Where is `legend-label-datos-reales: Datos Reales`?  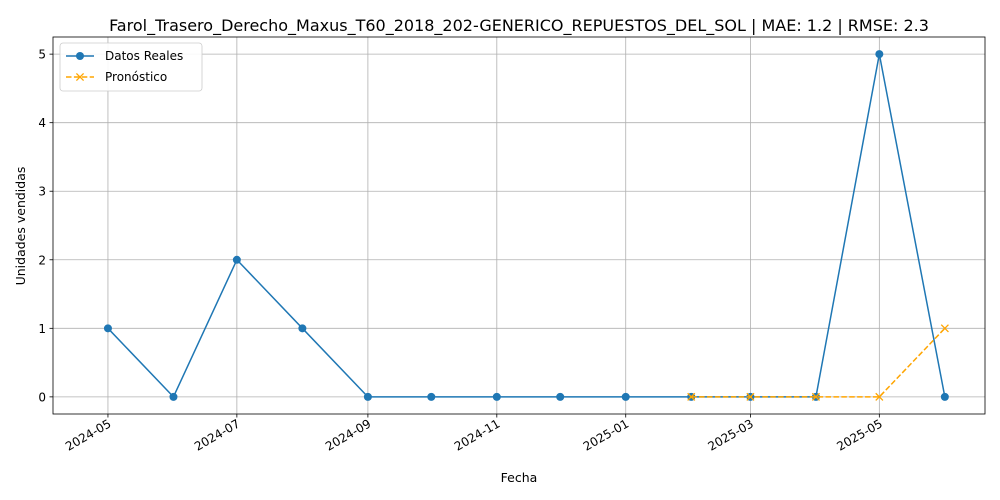
legend-label-datos-reales: Datos Reales is located at coordinates (144, 56).